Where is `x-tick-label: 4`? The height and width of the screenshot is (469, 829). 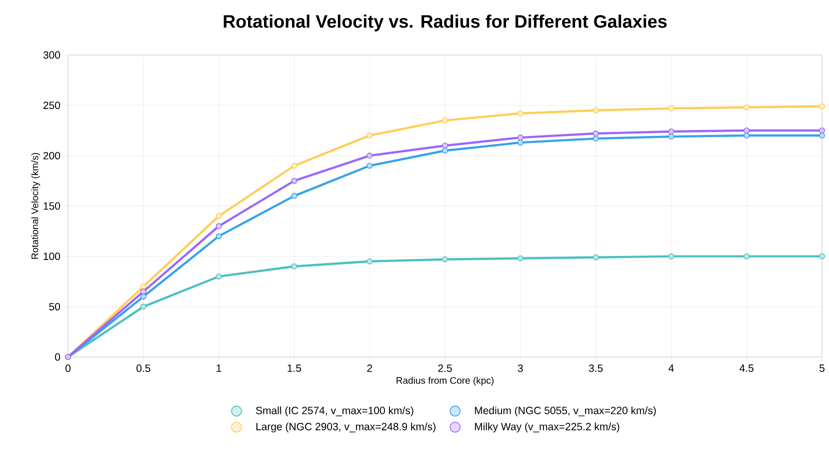 x-tick-label: 4 is located at coordinates (671, 368).